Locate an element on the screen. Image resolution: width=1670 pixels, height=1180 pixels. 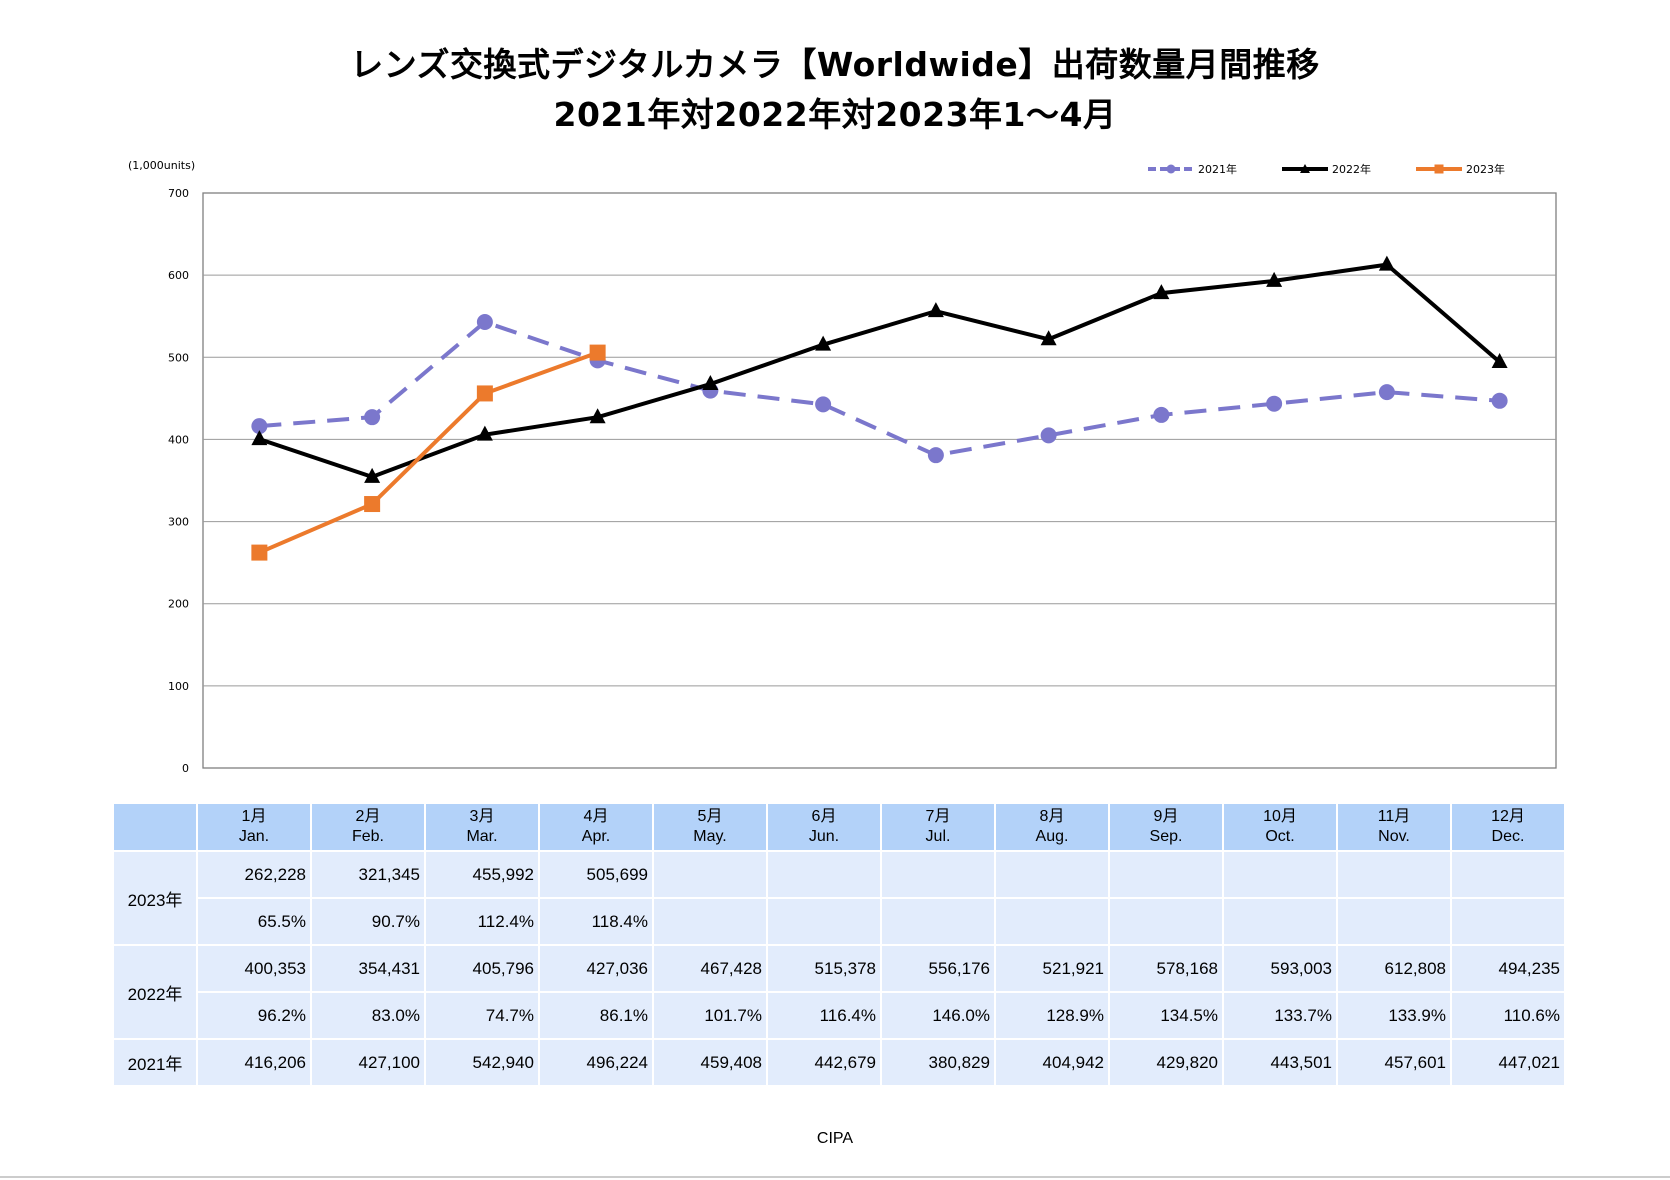
units-cell: 429,820 is located at coordinates (1166, 1062).